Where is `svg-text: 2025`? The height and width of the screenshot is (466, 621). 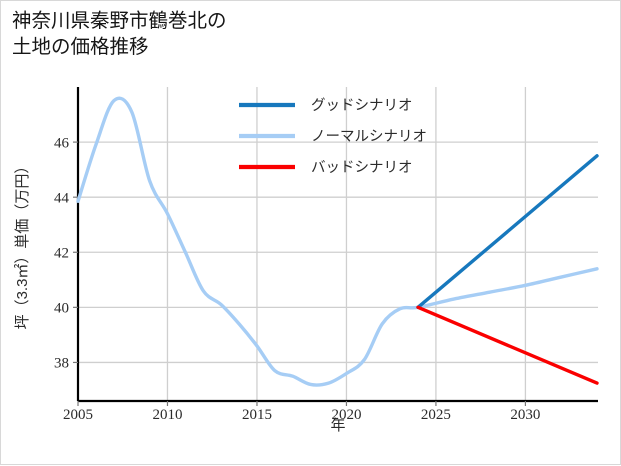
svg-text: 2025 is located at coordinates (436, 415).